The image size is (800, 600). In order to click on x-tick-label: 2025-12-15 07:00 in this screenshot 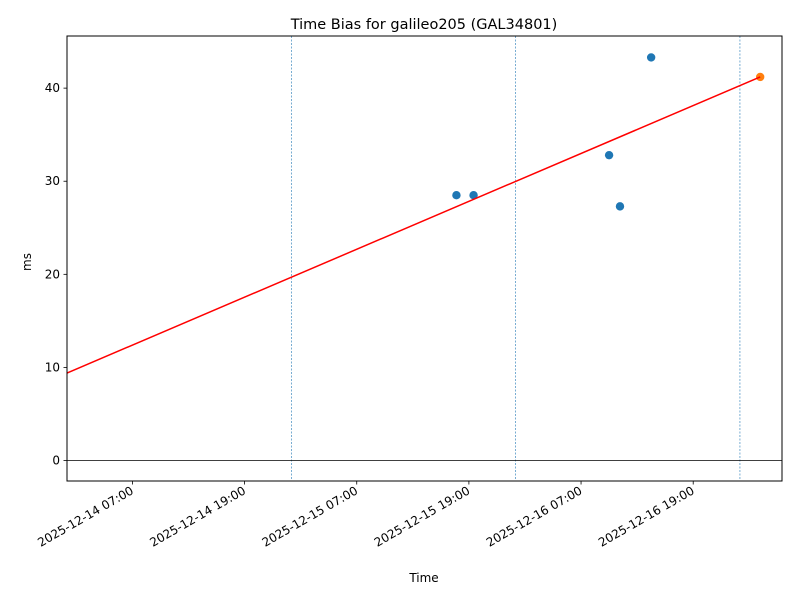, I will do `click(310, 516)`.